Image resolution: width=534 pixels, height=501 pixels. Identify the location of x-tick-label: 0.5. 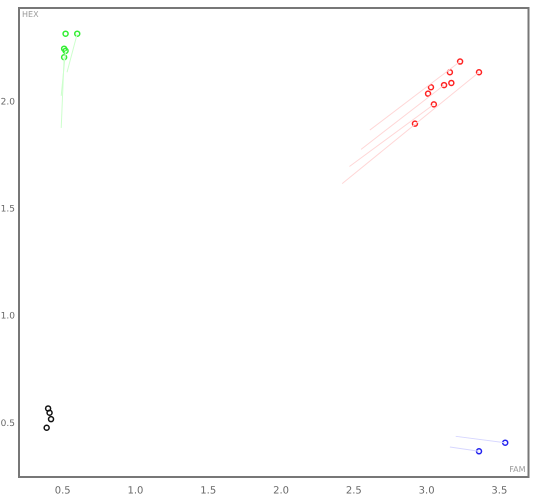
(62, 491).